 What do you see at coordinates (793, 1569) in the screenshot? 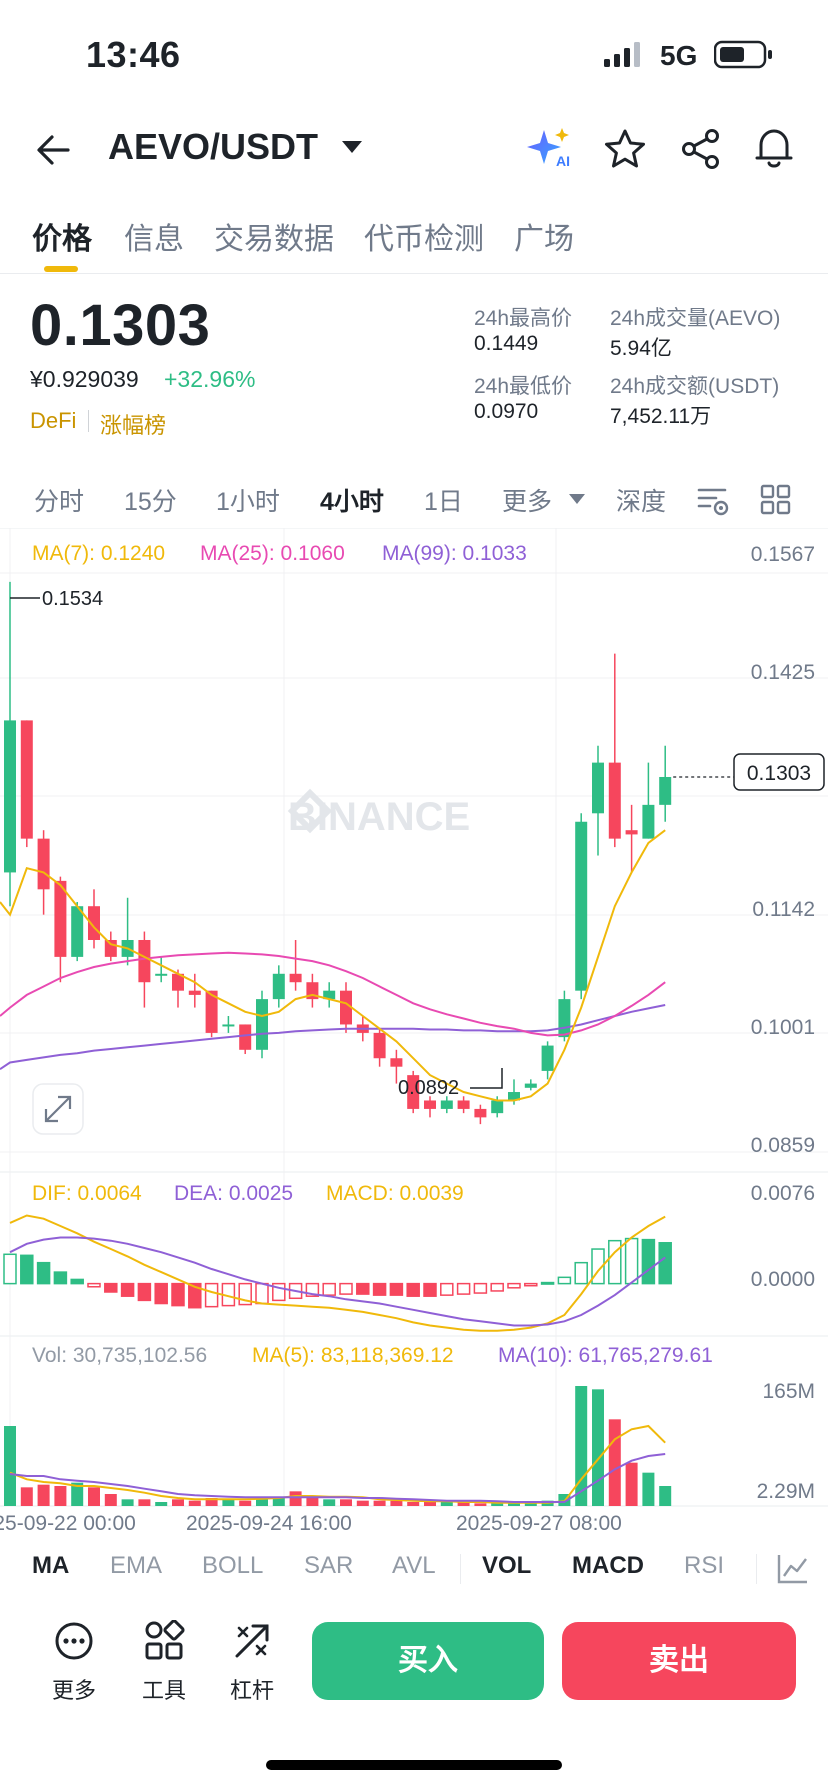
I see `indicator-settings-icon` at bounding box center [793, 1569].